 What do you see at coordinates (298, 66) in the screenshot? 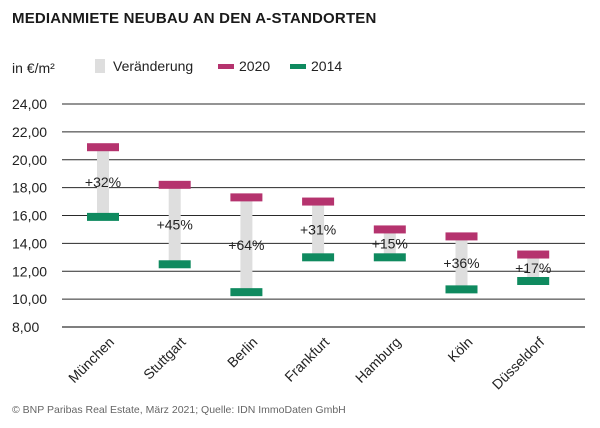
I see `legend-swatch-2014` at bounding box center [298, 66].